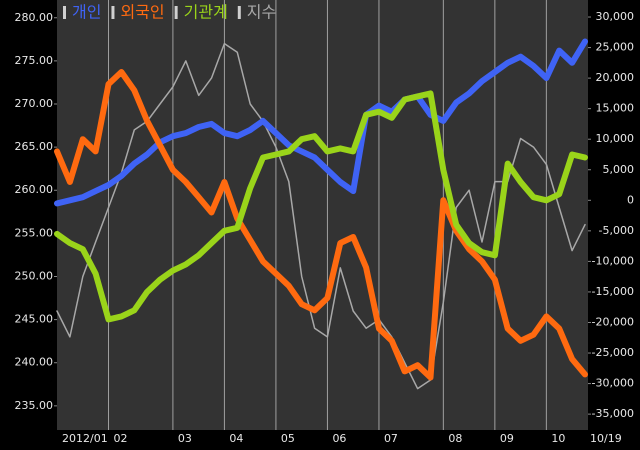  What do you see at coordinates (34, 60) in the screenshot?
I see `y-tick-label: 275.00` at bounding box center [34, 60].